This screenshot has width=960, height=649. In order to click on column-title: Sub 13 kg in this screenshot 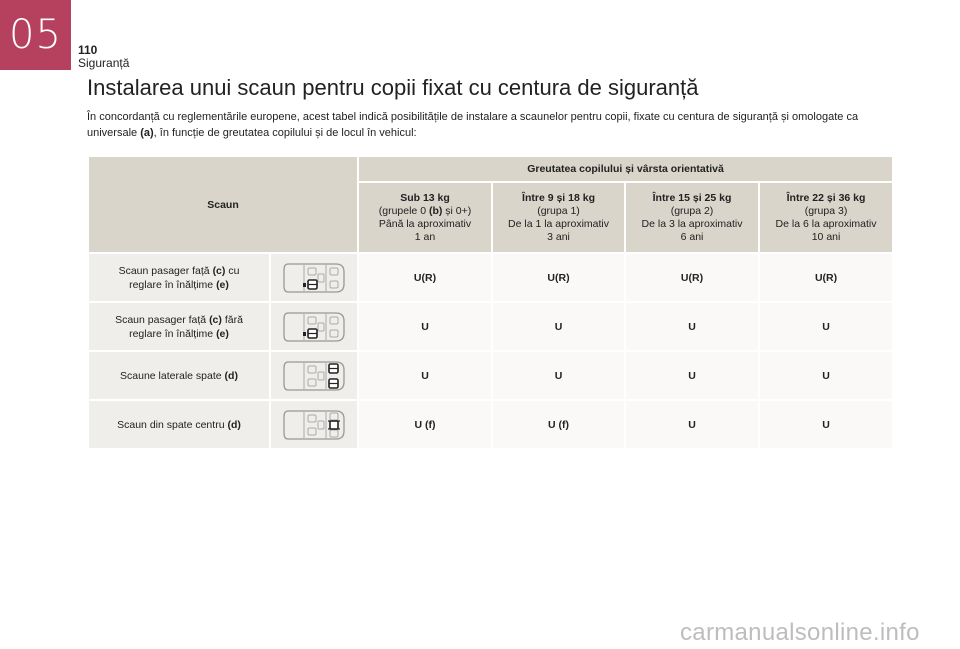, I will do `click(425, 197)`.